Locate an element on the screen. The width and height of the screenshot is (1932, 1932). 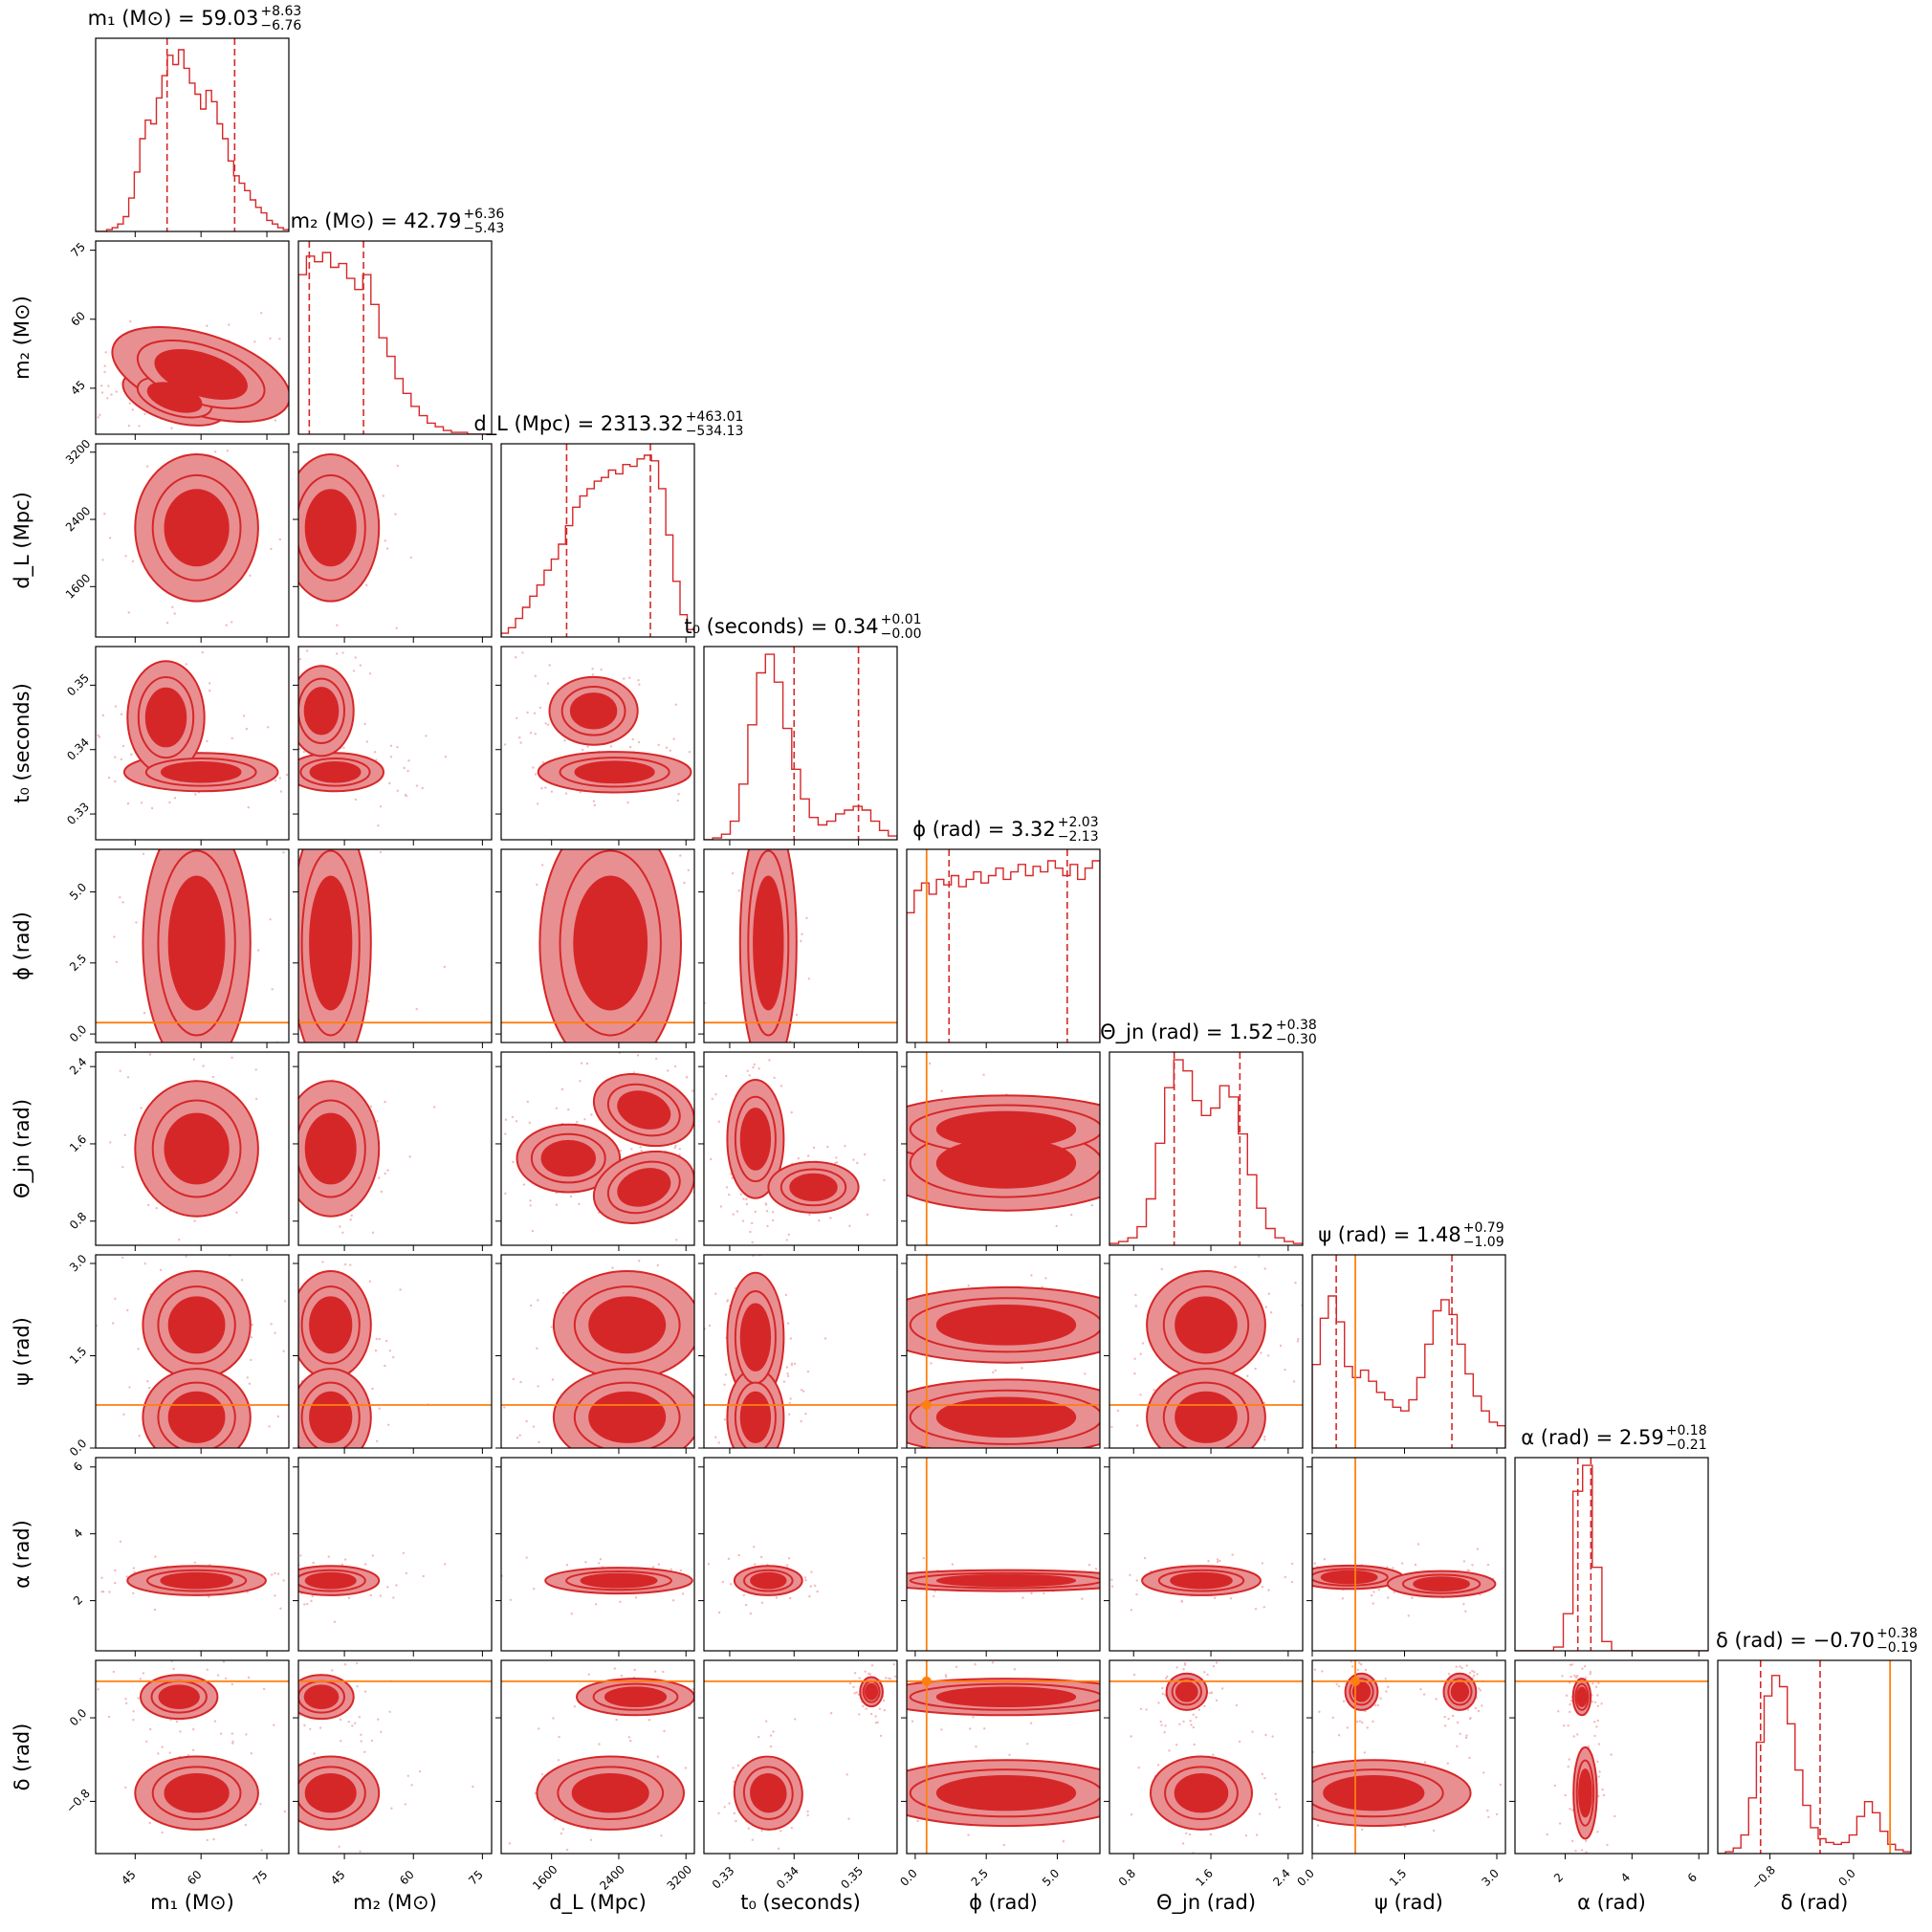
y-tick-label: 3200 is located at coordinates (78, 452).